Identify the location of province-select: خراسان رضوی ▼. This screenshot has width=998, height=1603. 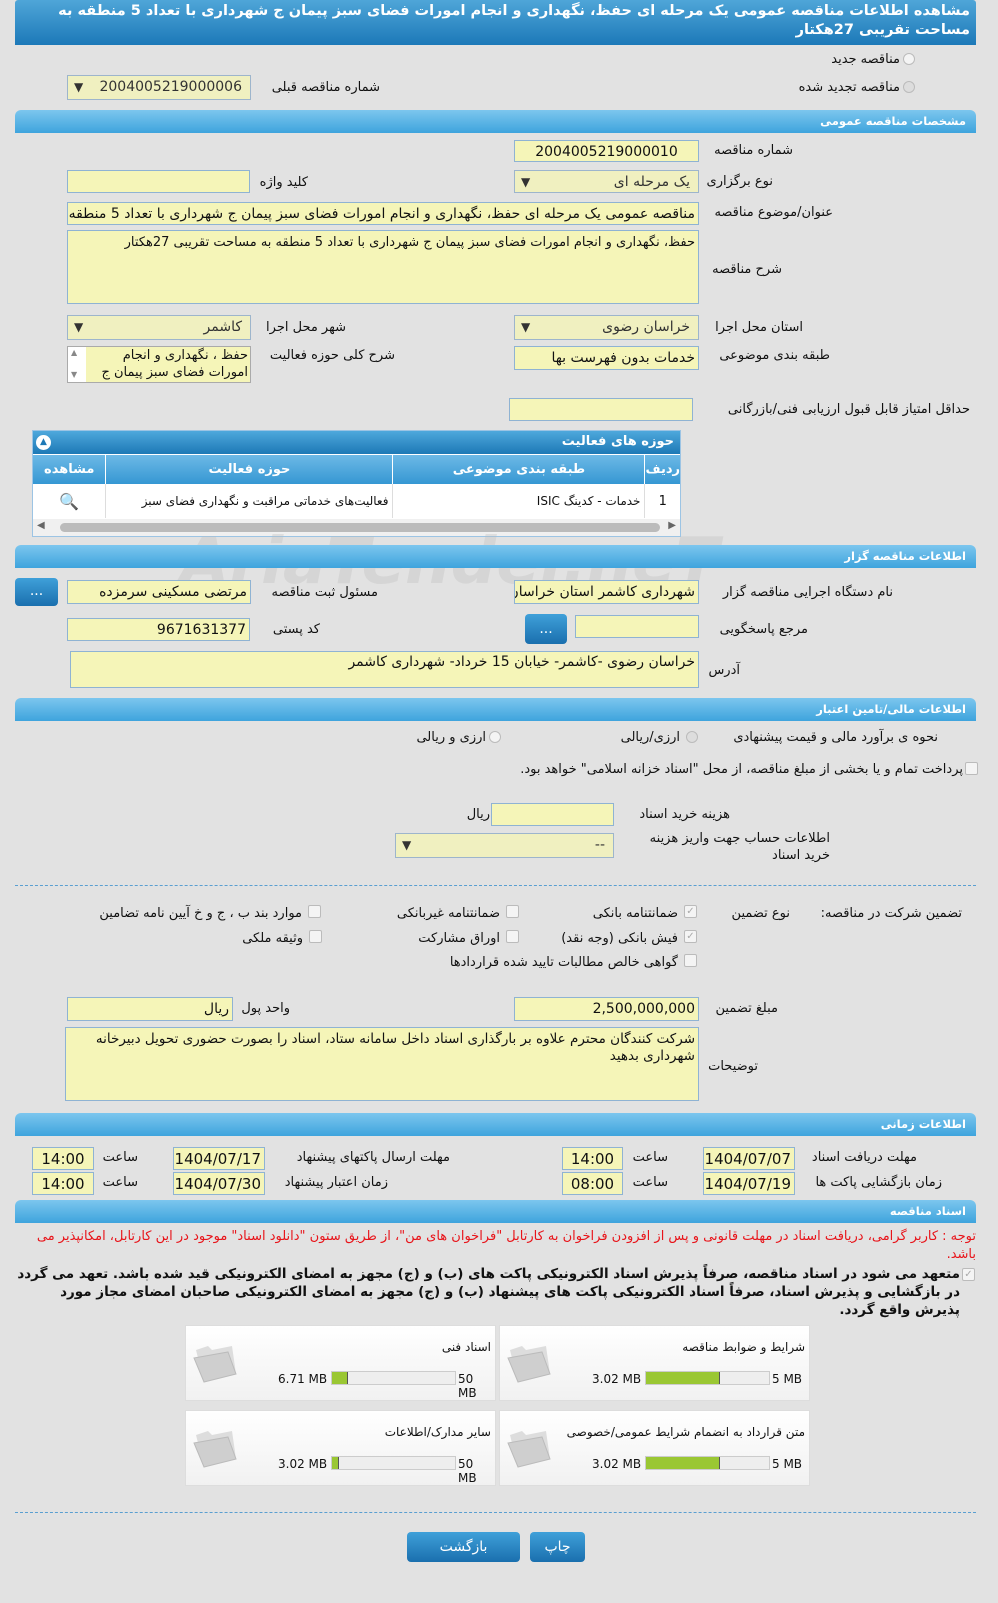
(606, 327).